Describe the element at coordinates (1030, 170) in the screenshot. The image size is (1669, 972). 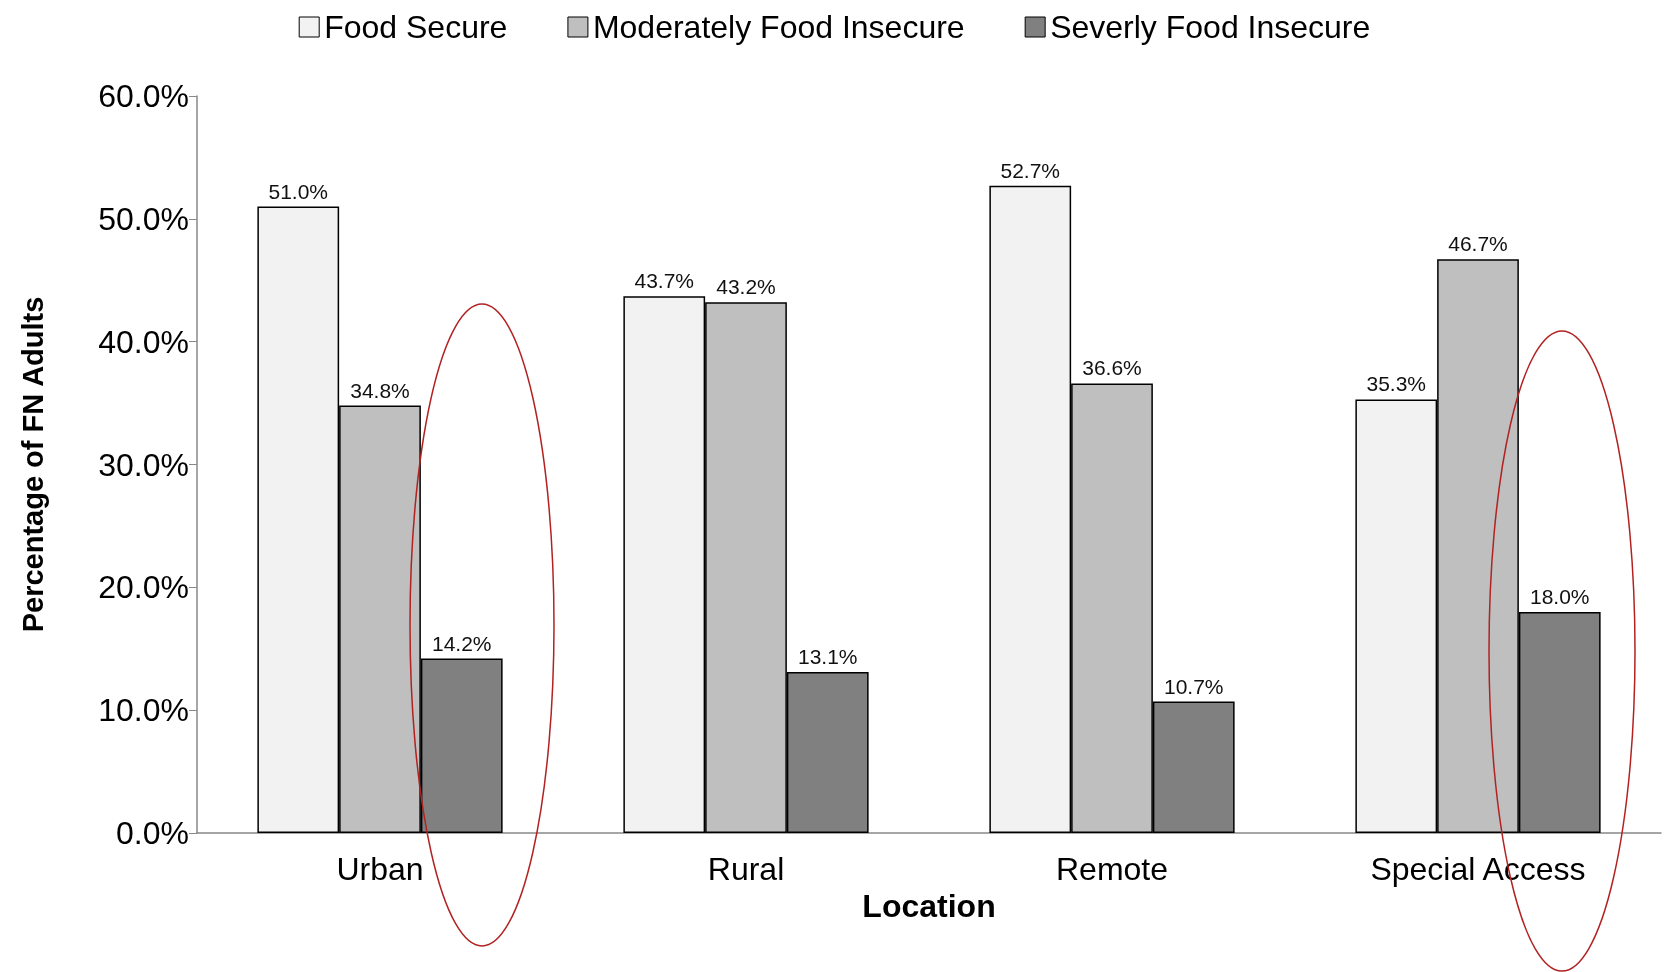
I see `data-label: 52.7%` at that location.